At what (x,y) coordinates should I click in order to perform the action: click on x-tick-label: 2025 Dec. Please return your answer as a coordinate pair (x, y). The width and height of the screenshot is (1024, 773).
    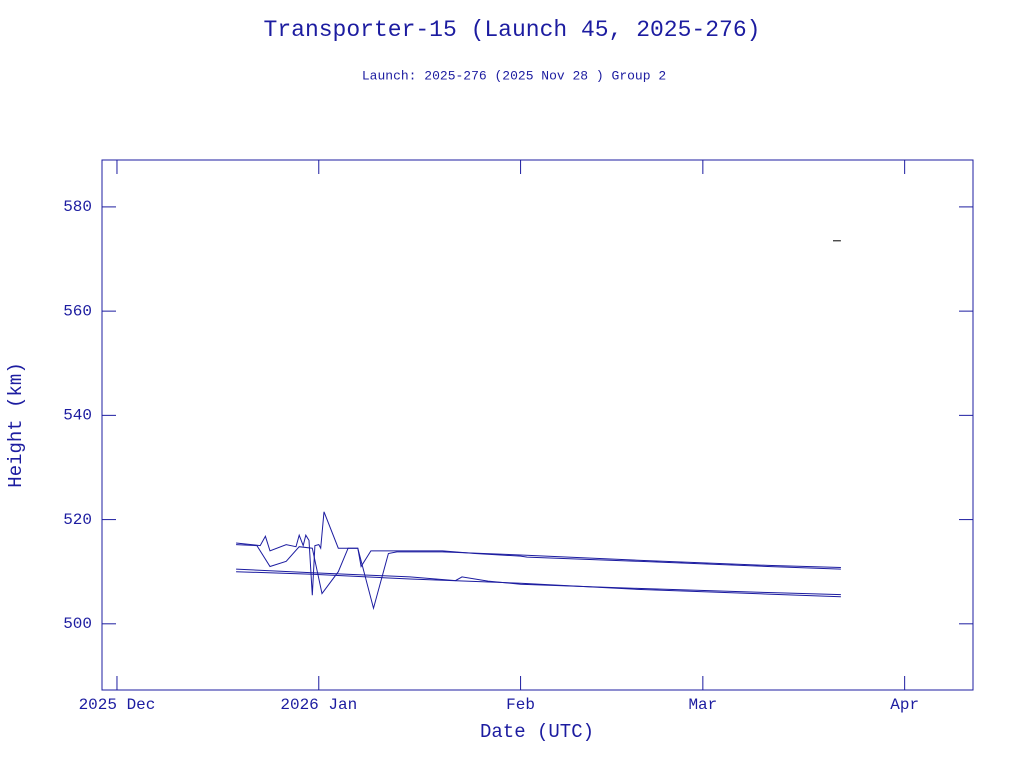
    Looking at the image, I should click on (117, 705).